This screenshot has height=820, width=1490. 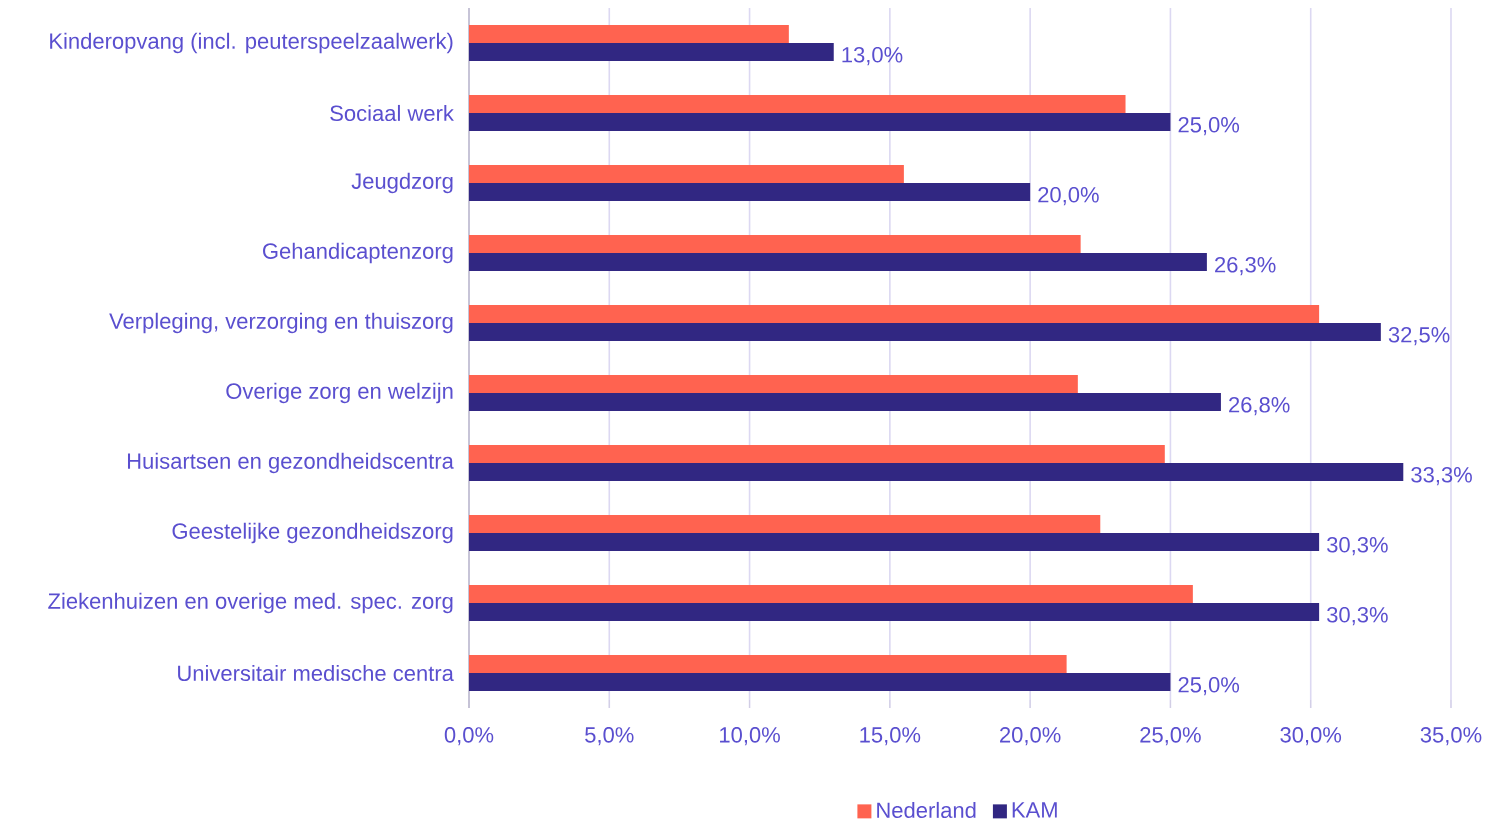 What do you see at coordinates (316, 673) in the screenshot?
I see `y-tick-label: Universitair medische centra` at bounding box center [316, 673].